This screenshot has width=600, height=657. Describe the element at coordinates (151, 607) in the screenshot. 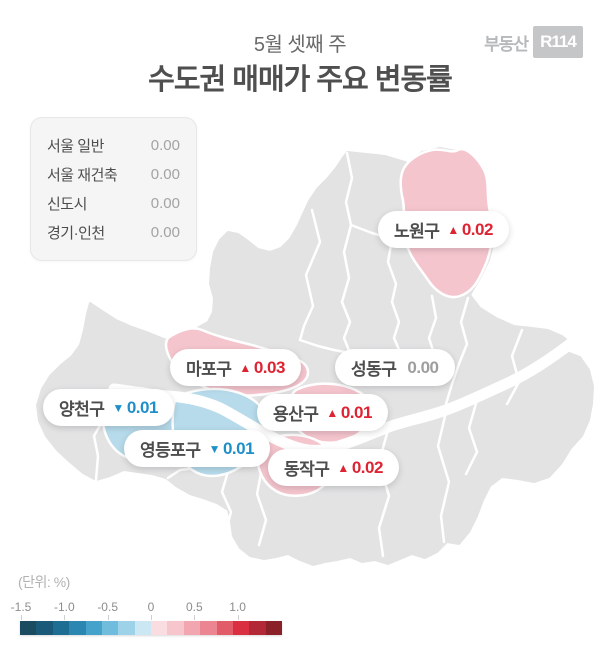

I see `legend-tick-label: 0` at that location.